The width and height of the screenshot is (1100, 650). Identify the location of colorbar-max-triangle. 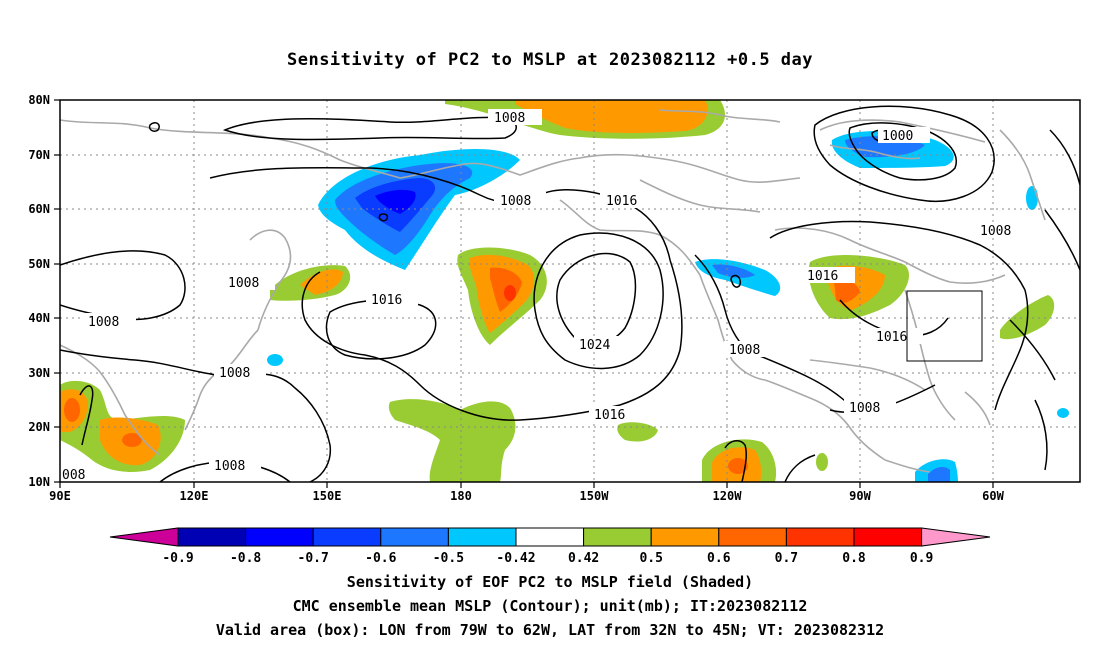
(956, 537).